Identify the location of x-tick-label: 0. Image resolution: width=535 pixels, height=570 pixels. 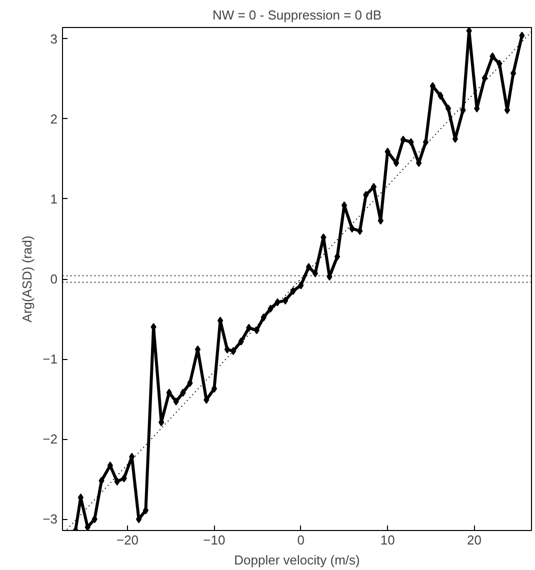
(301, 540).